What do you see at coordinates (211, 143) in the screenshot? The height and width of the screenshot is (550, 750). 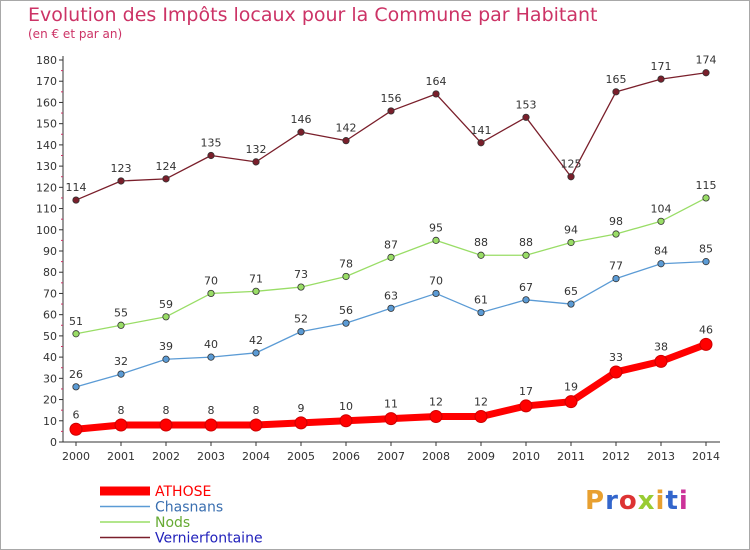 I see `data-label-vernierfontaine: 135` at bounding box center [211, 143].